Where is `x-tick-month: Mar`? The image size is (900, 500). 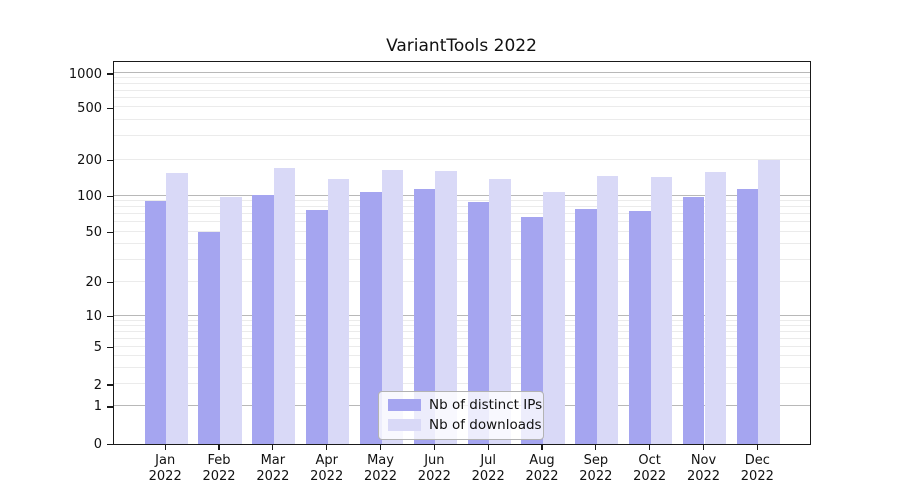 x-tick-month: Mar is located at coordinates (273, 460).